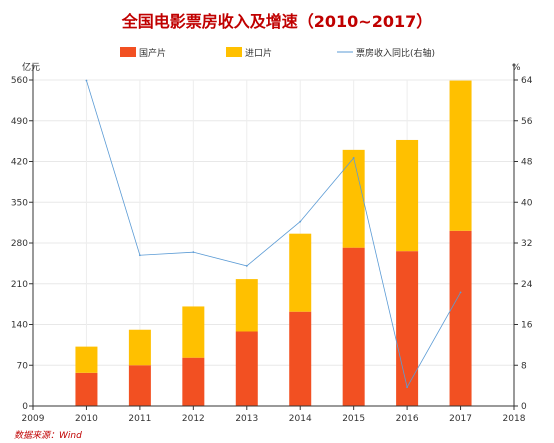 The width and height of the screenshot is (554, 443). I want to click on left-tick-label: 140, so click(19, 326).